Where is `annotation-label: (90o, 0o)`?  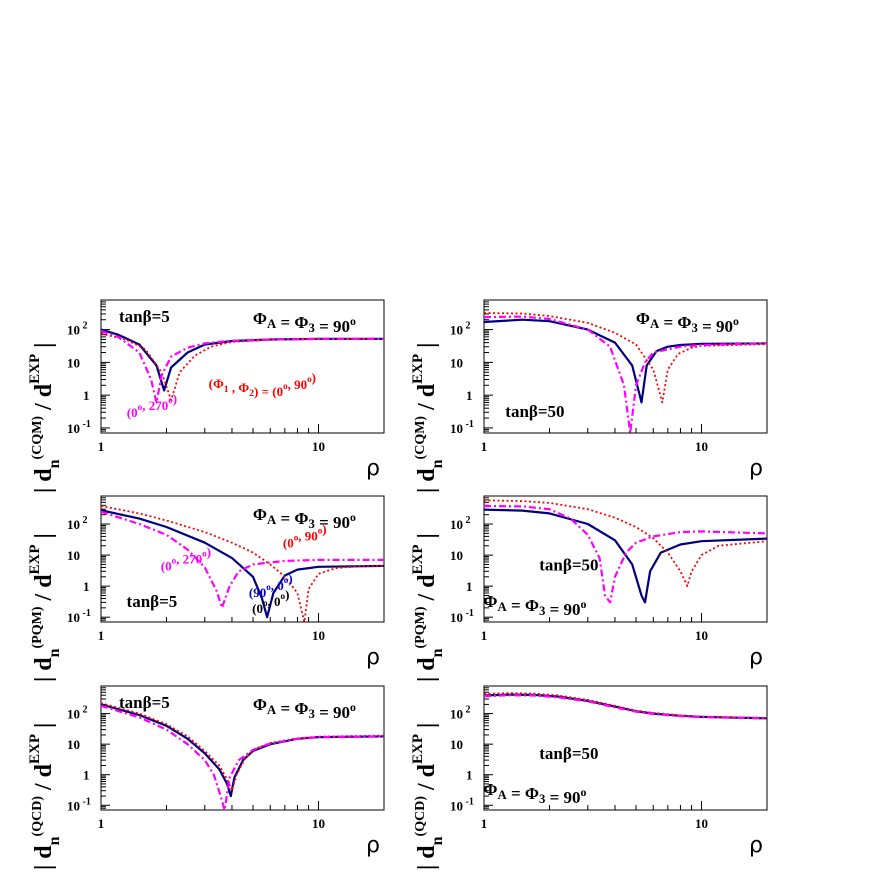 annotation-label: (90o, 0o) is located at coordinates (271, 585).